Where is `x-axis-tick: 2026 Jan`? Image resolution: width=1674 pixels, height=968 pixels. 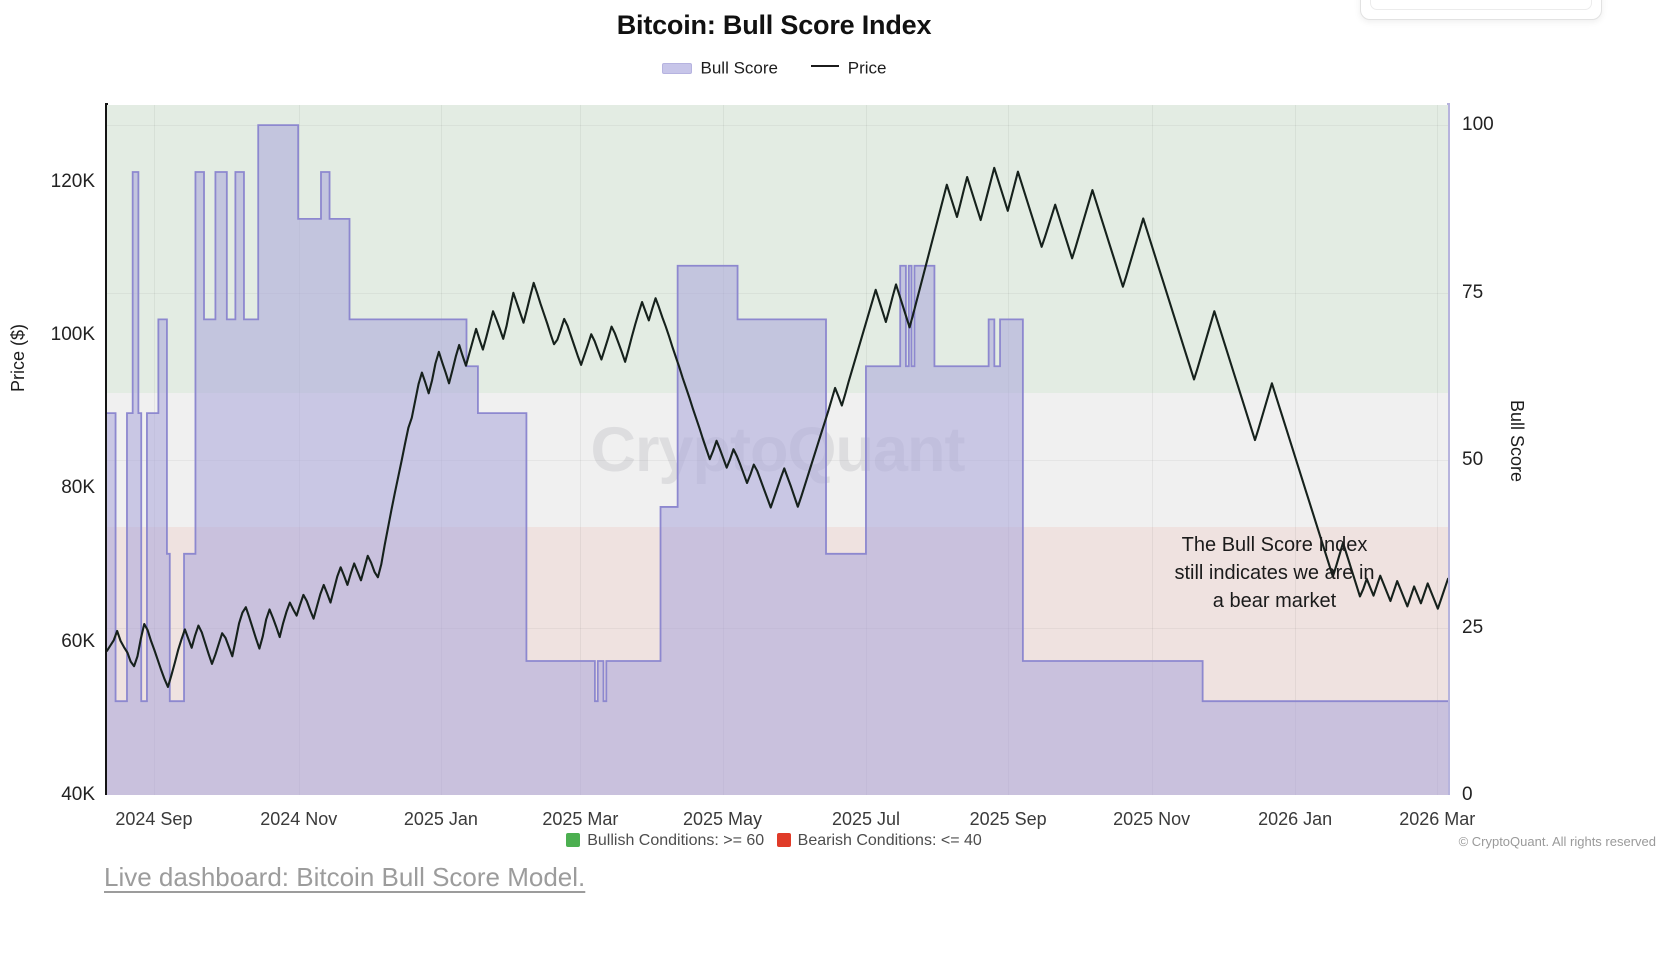
x-axis-tick: 2026 Jan is located at coordinates (1295, 819).